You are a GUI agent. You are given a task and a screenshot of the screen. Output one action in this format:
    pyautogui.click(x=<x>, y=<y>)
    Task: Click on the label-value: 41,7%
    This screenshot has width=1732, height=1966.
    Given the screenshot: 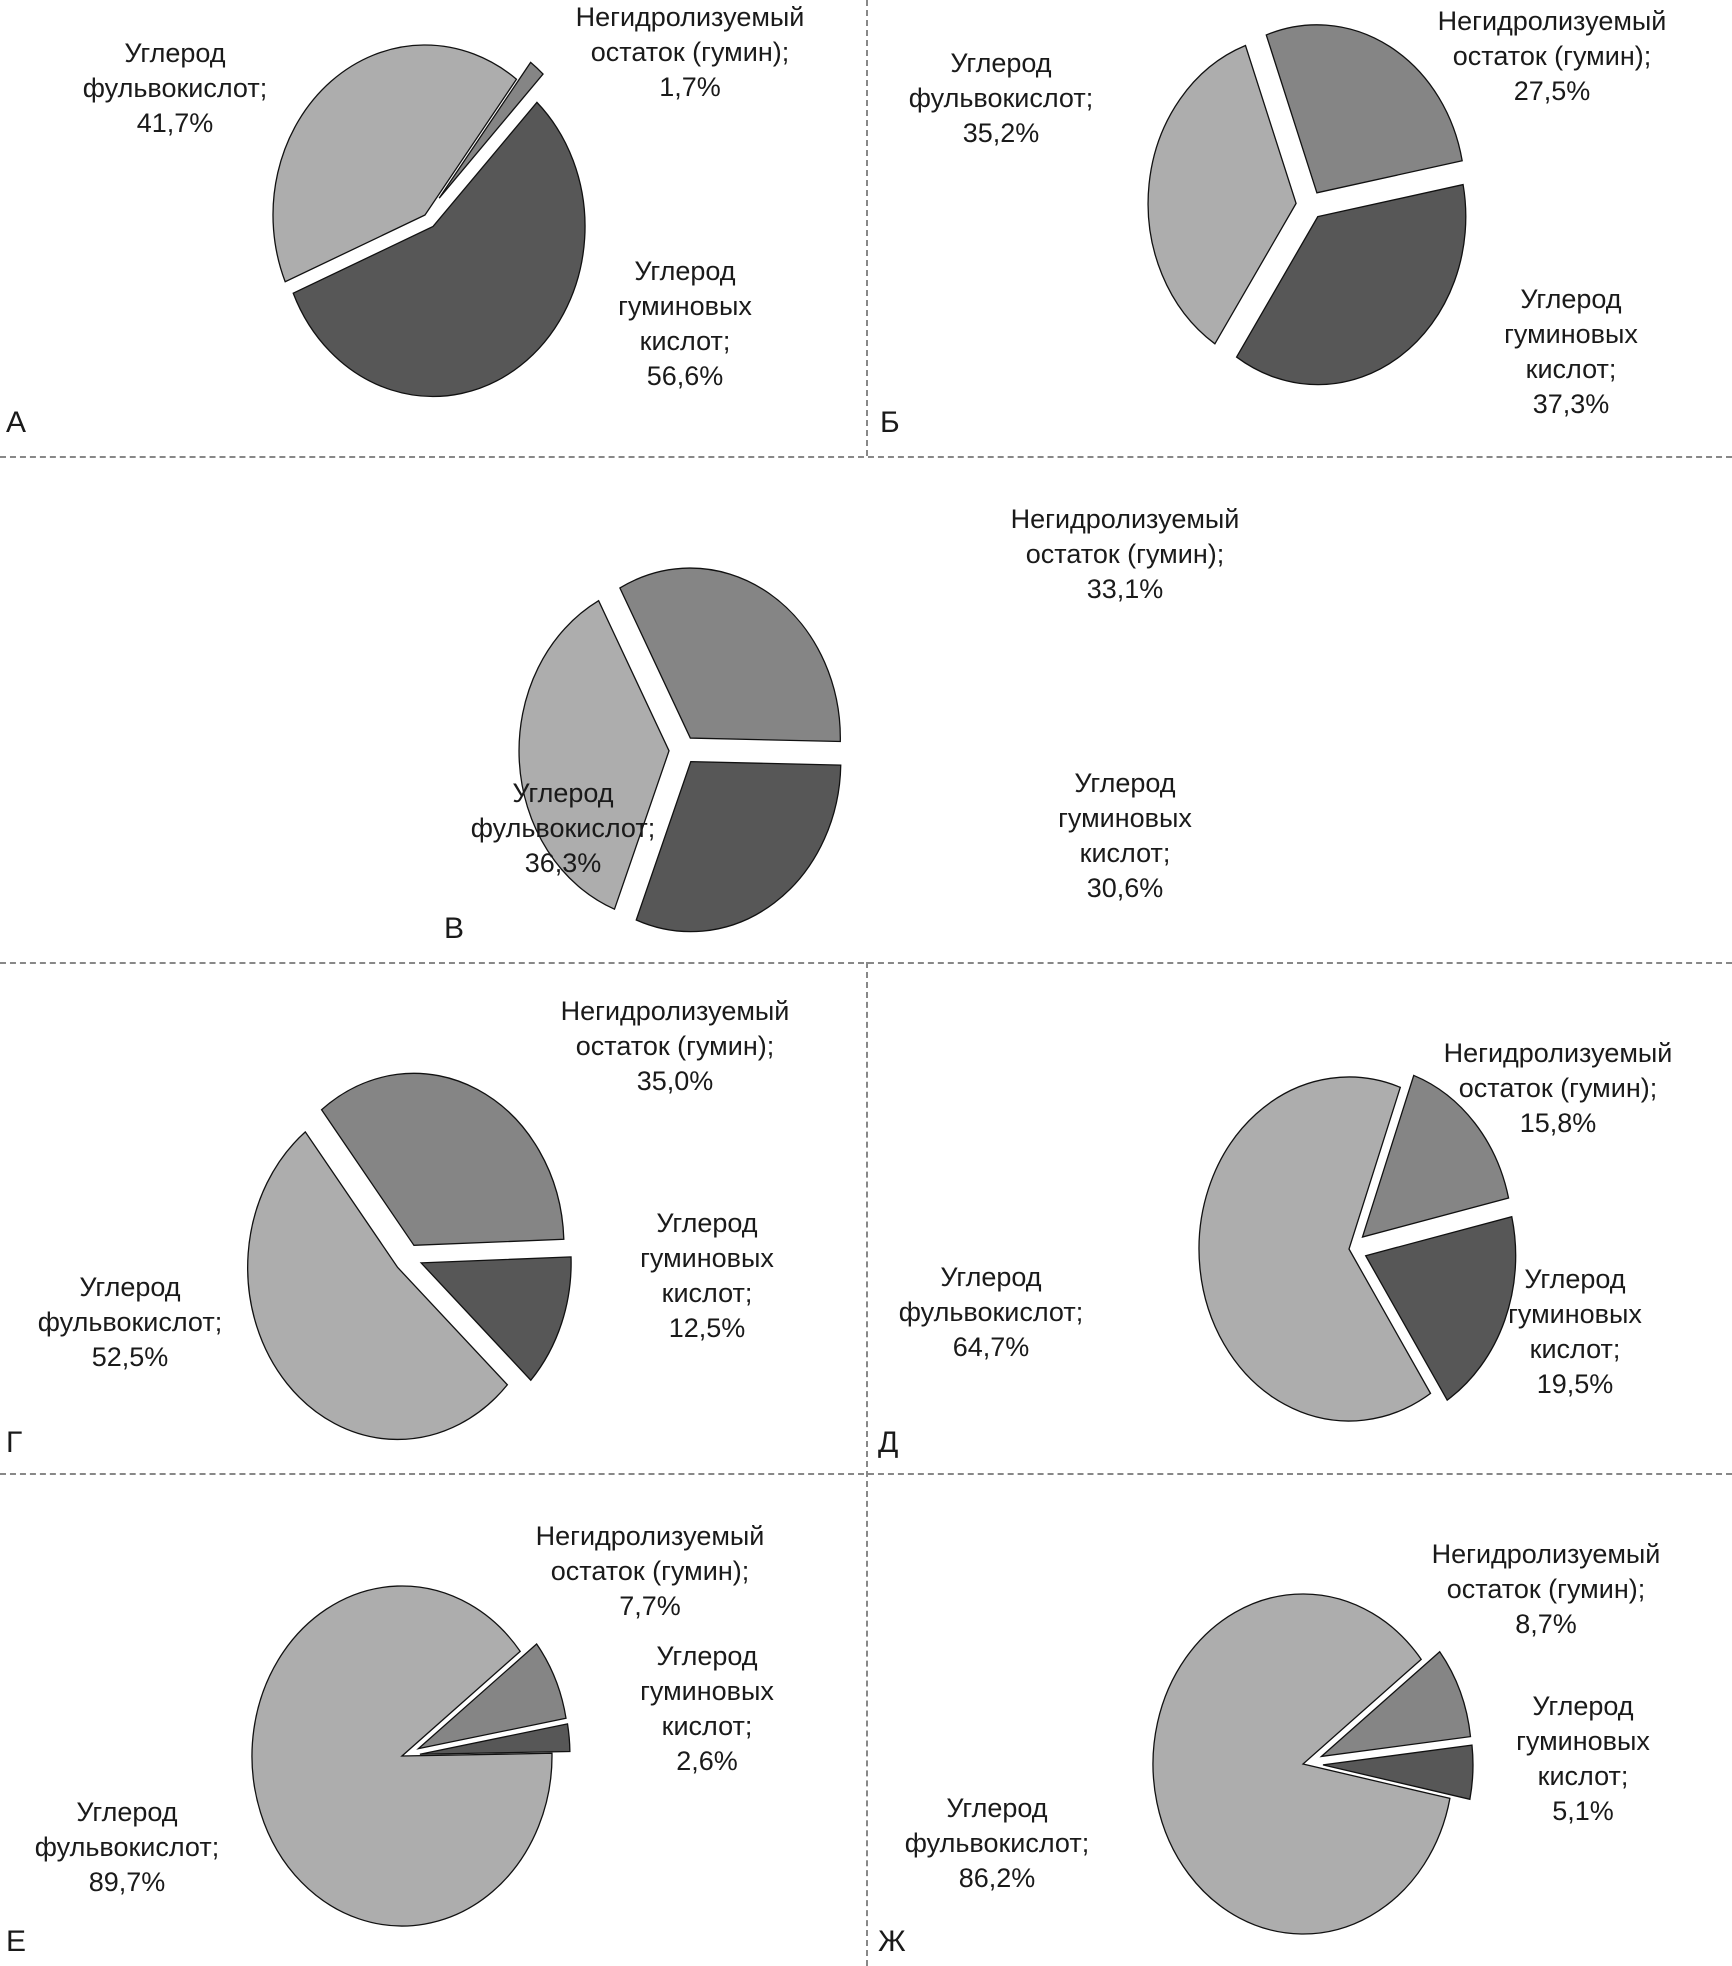 What is the action you would take?
    pyautogui.click(x=175, y=123)
    